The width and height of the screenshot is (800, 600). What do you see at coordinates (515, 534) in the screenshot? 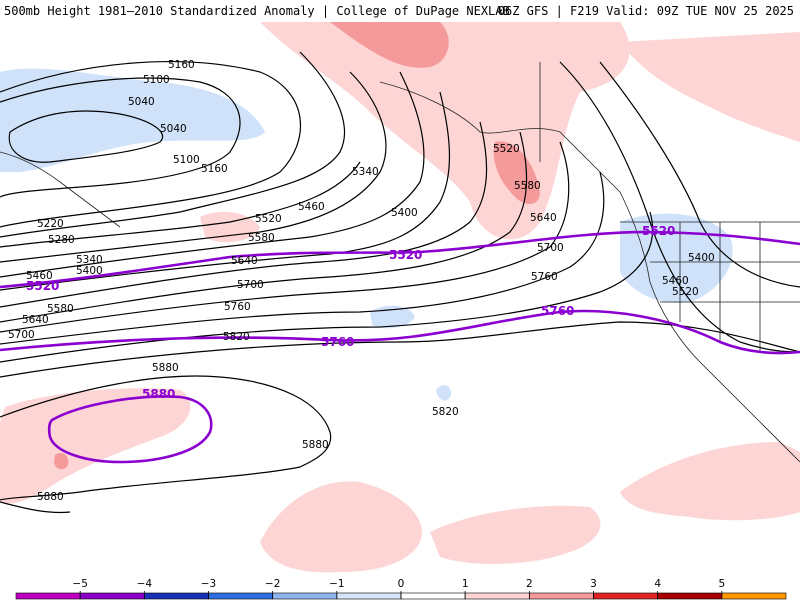
I see `pos-anomaly-south2` at bounding box center [515, 534].